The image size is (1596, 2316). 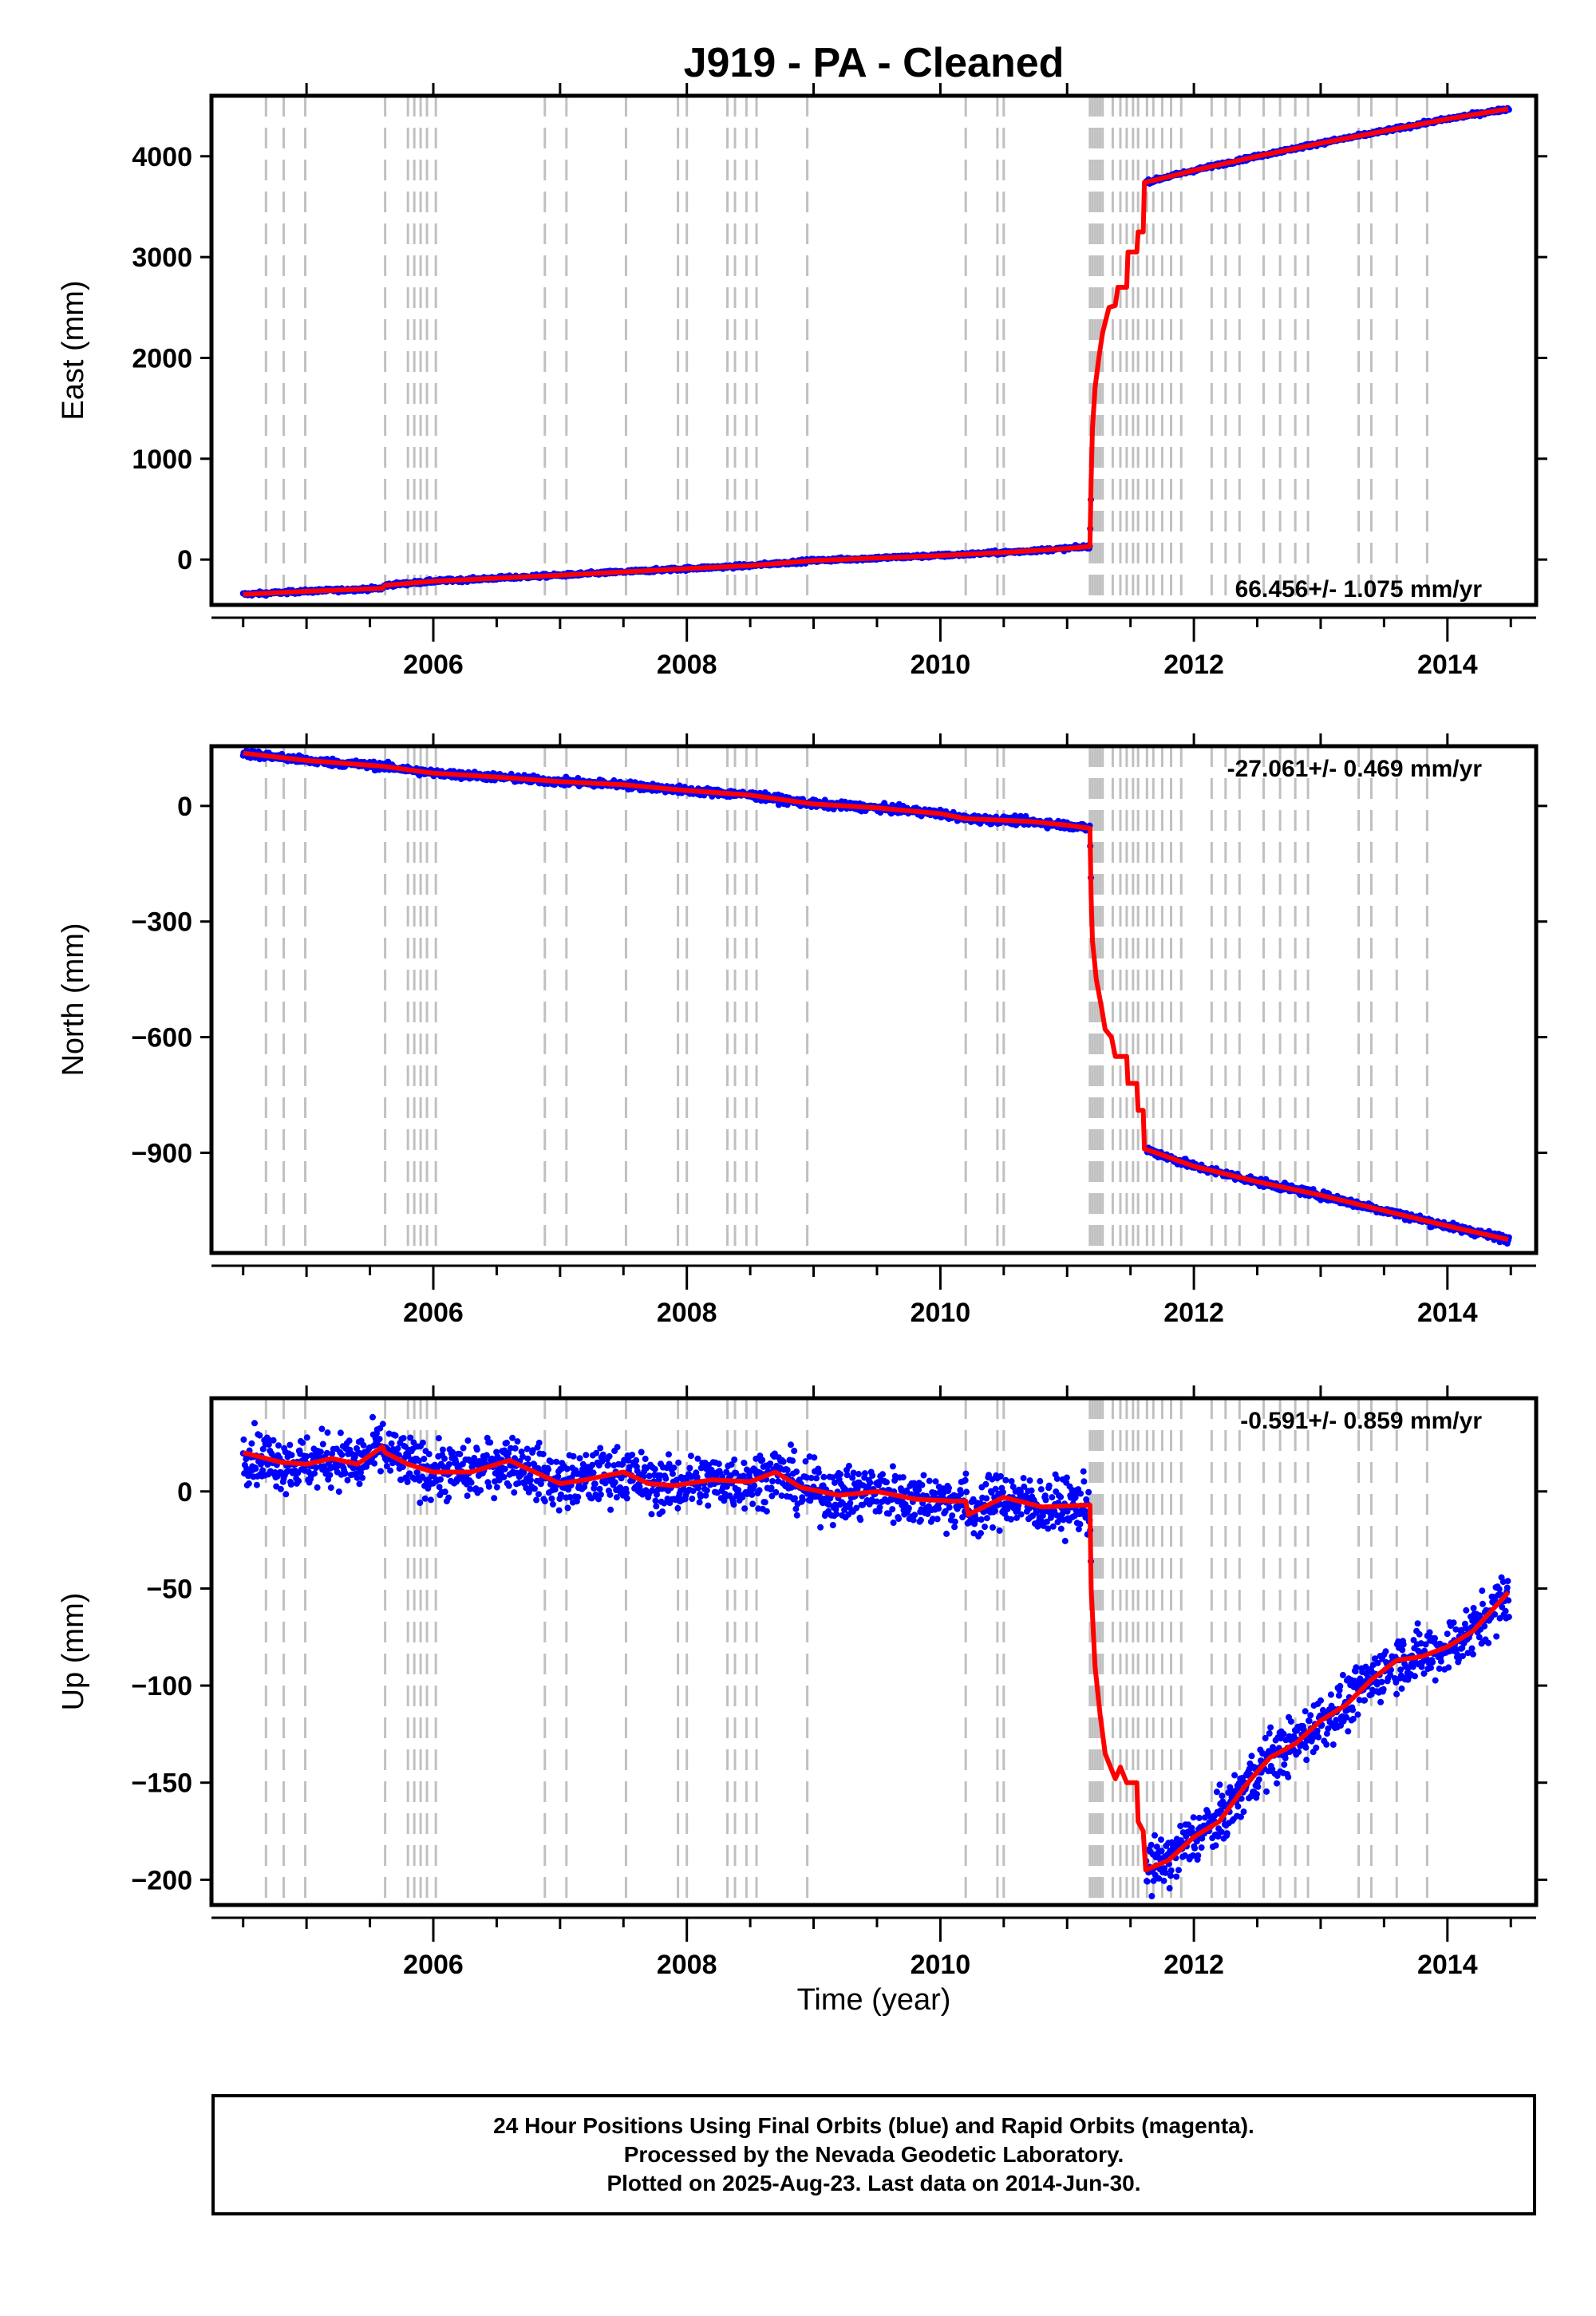 What do you see at coordinates (874, 2000) in the screenshot?
I see `x-axis-label: Time (year)` at bounding box center [874, 2000].